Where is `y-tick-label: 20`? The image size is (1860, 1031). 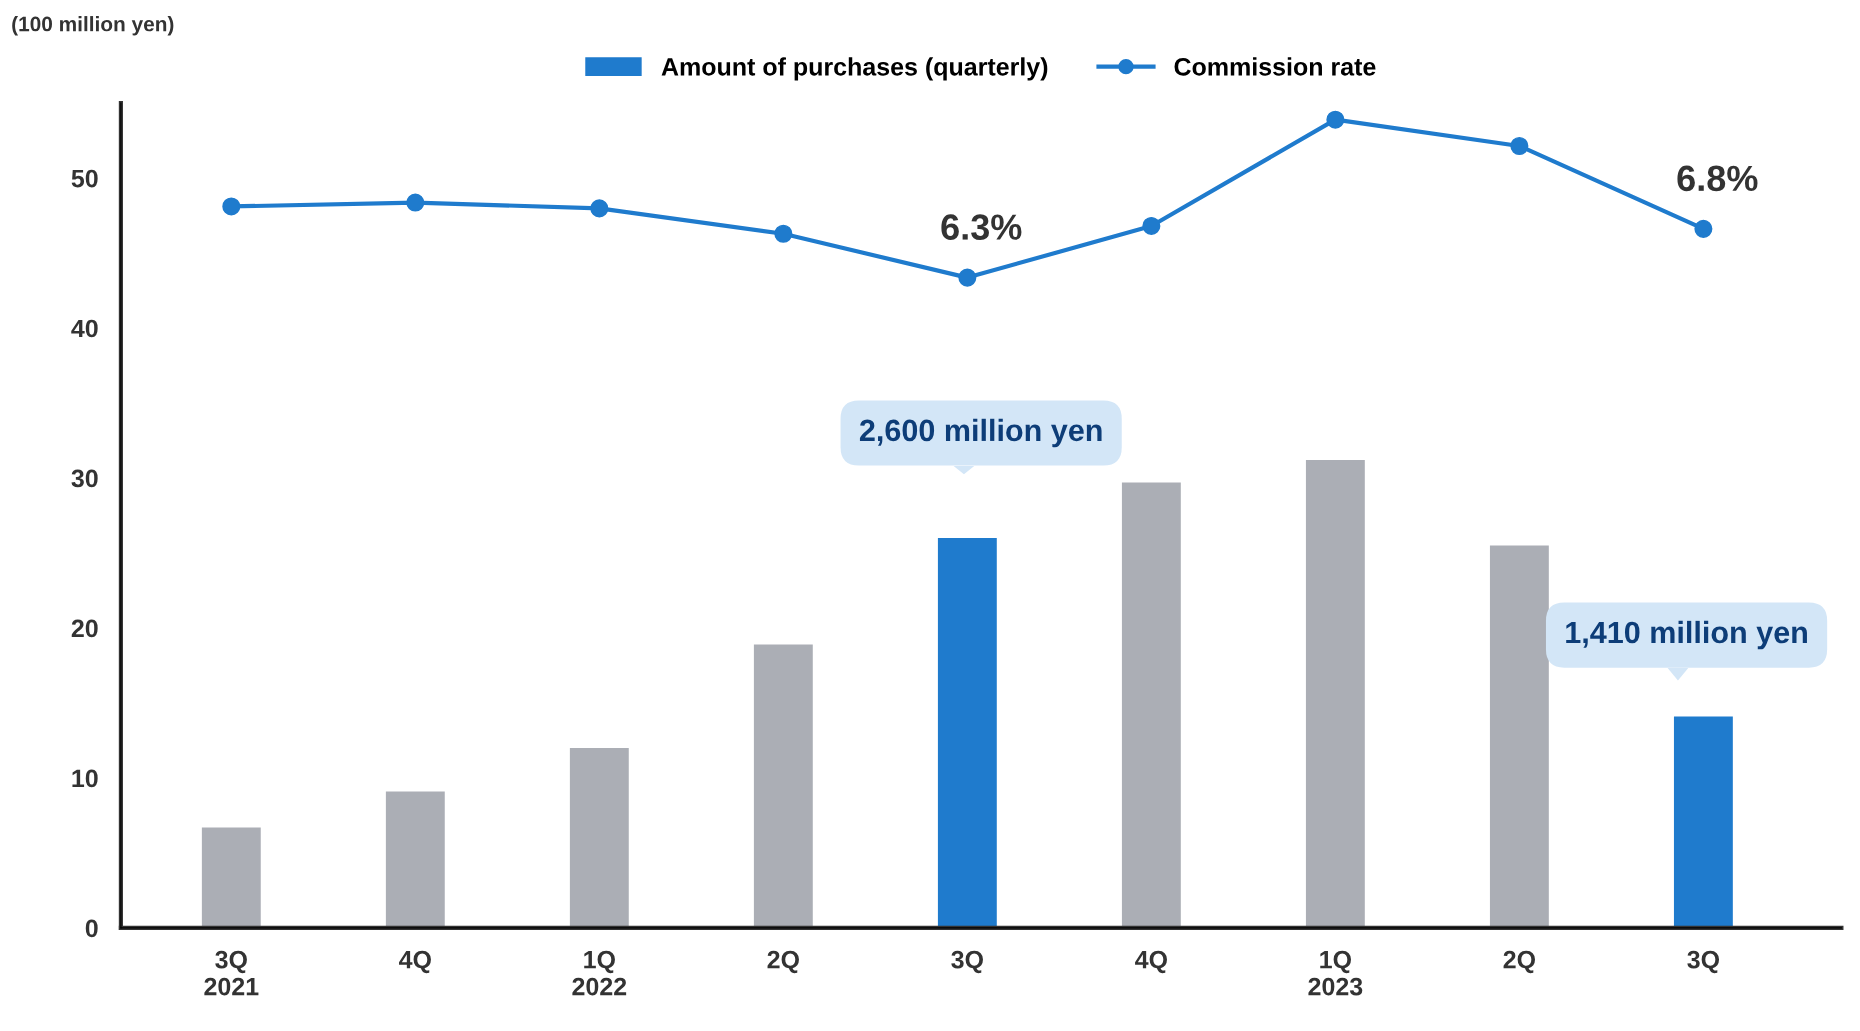 y-tick-label: 20 is located at coordinates (84, 628).